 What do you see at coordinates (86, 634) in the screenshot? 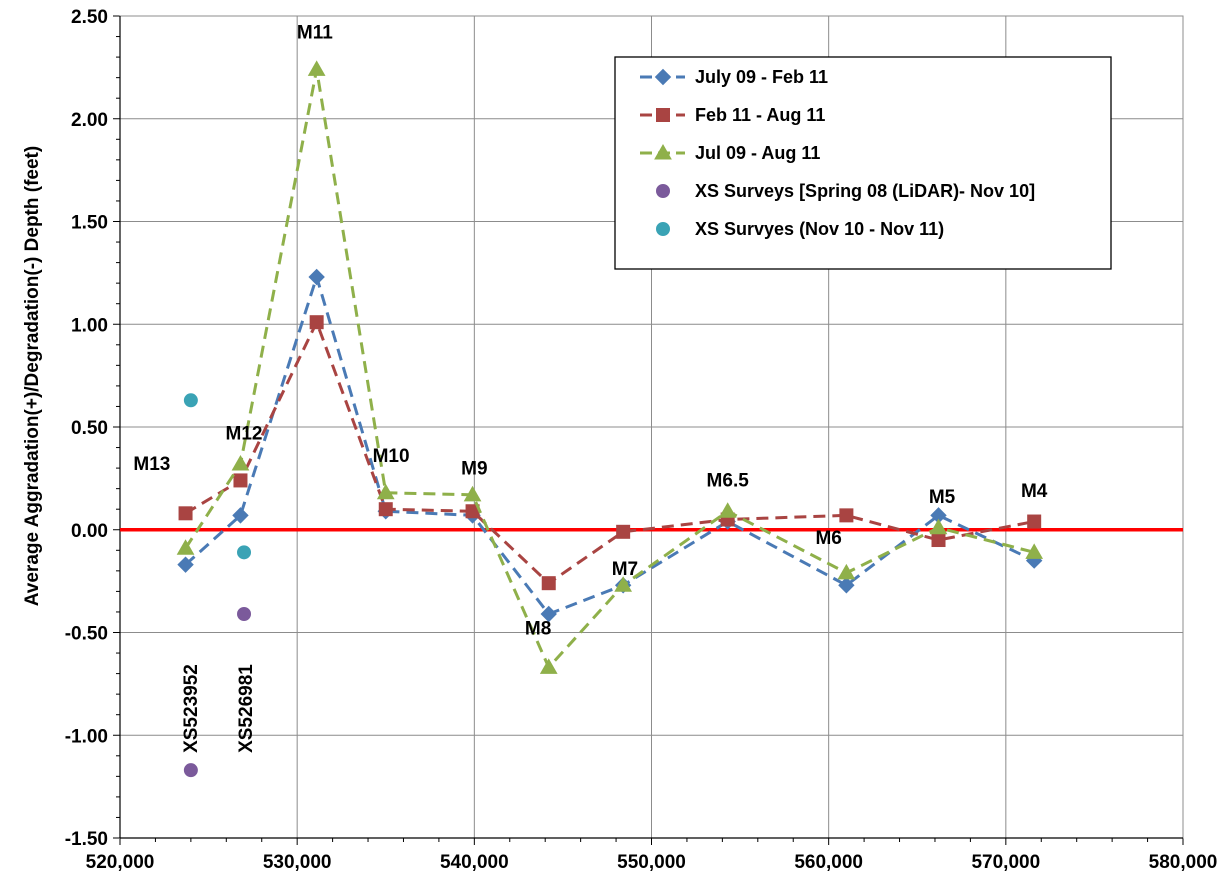
I see `y-tick-label: -0.50` at bounding box center [86, 634].